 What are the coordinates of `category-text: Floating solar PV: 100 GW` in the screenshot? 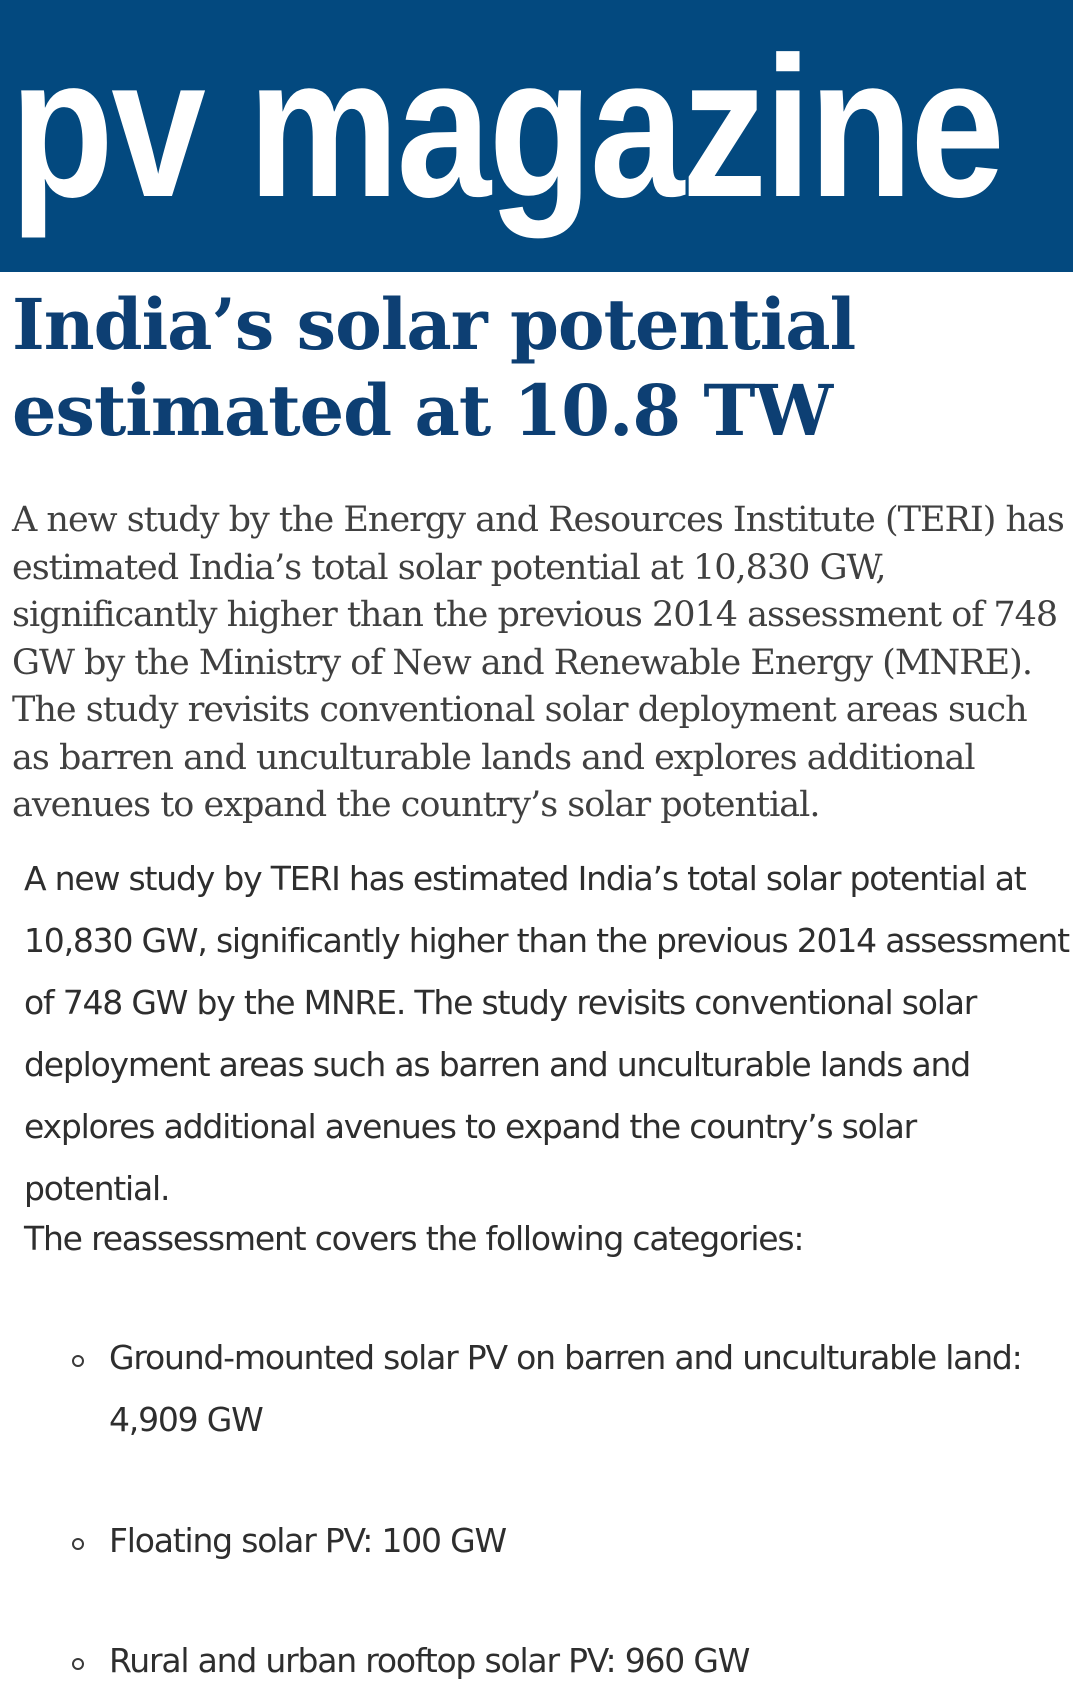 It's located at (308, 1540).